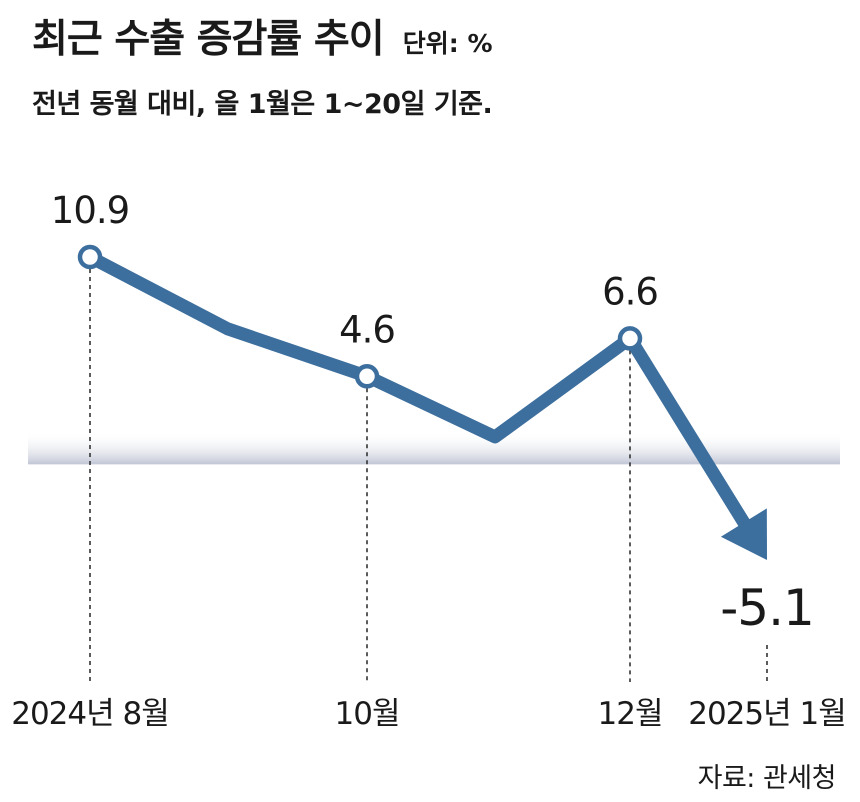 This screenshot has height=802, width=860. I want to click on x-tick-label: 12월, so click(630, 714).